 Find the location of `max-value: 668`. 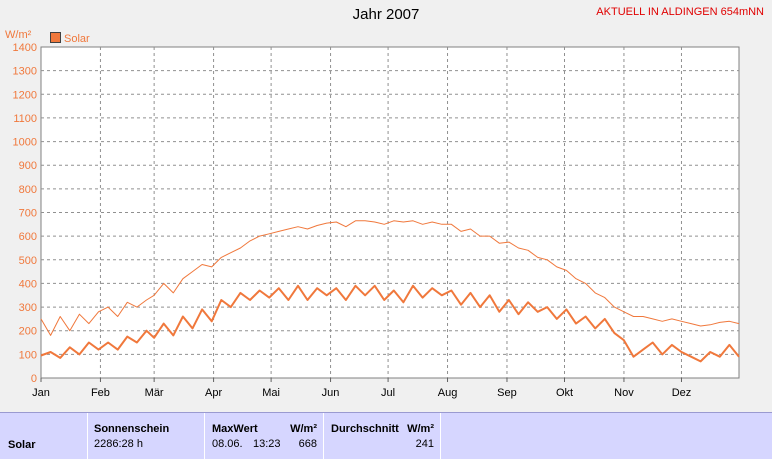

max-value: 668 is located at coordinates (307, 444).